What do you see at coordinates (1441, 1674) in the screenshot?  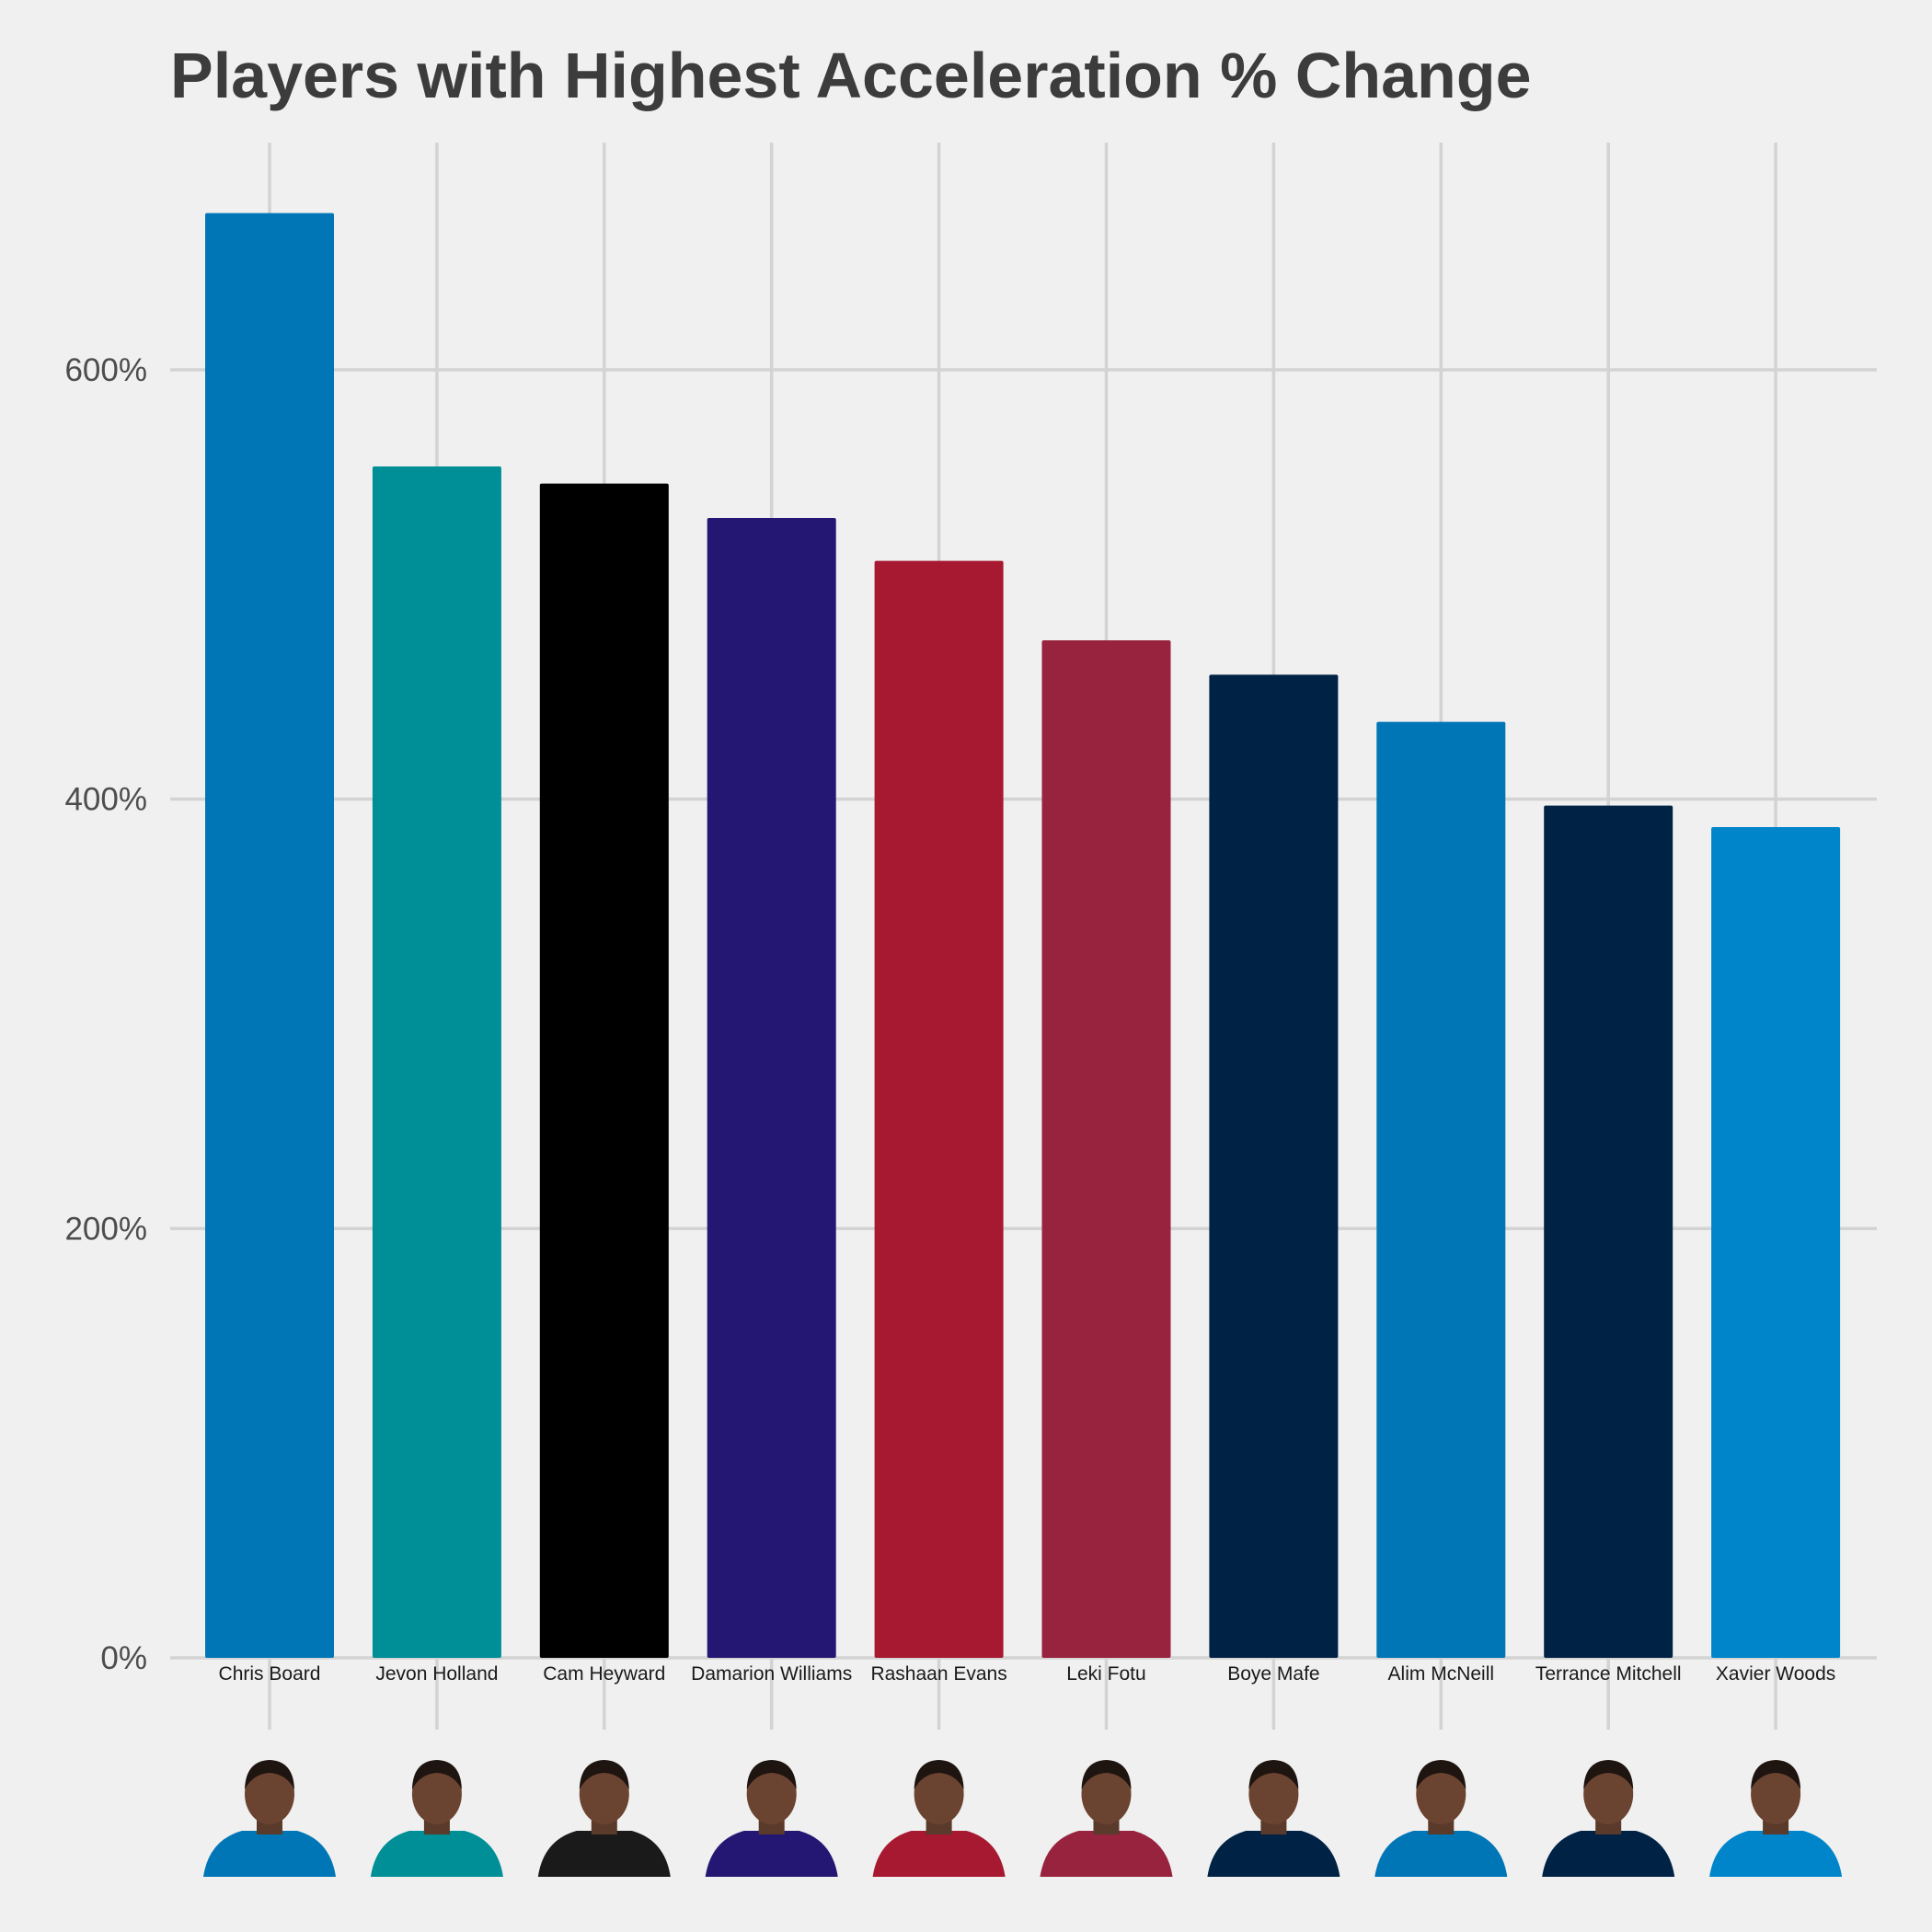 I see `x-tick-label: Alim McNeill` at bounding box center [1441, 1674].